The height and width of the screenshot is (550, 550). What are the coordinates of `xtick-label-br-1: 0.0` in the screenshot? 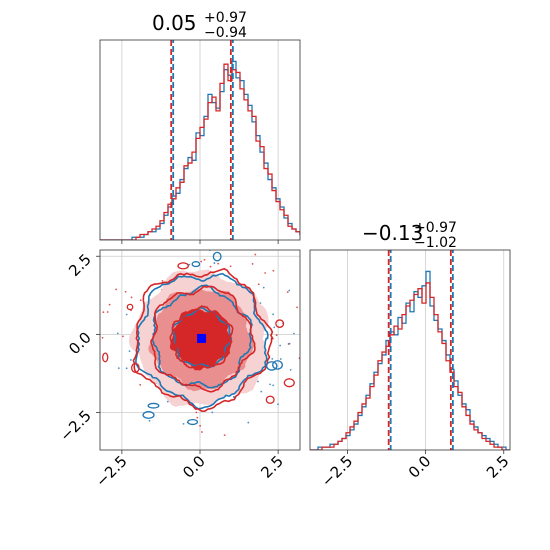 It's located at (420, 467).